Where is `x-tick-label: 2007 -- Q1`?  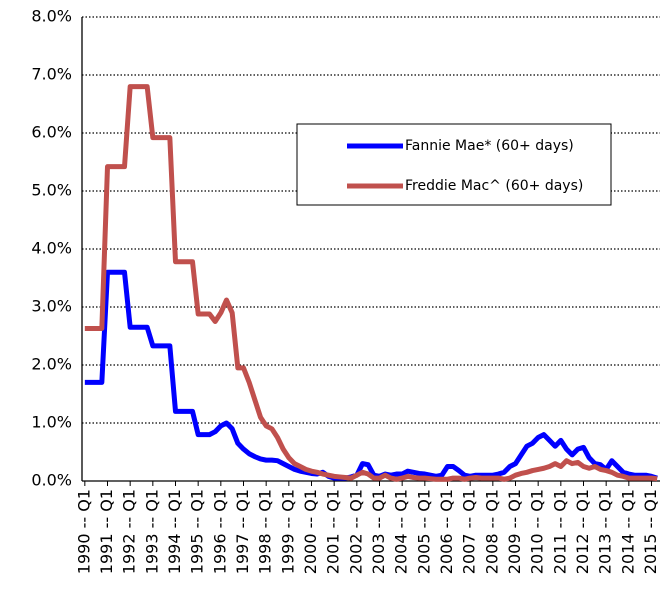
x-tick-label: 2007 -- Q1 is located at coordinates (469, 531).